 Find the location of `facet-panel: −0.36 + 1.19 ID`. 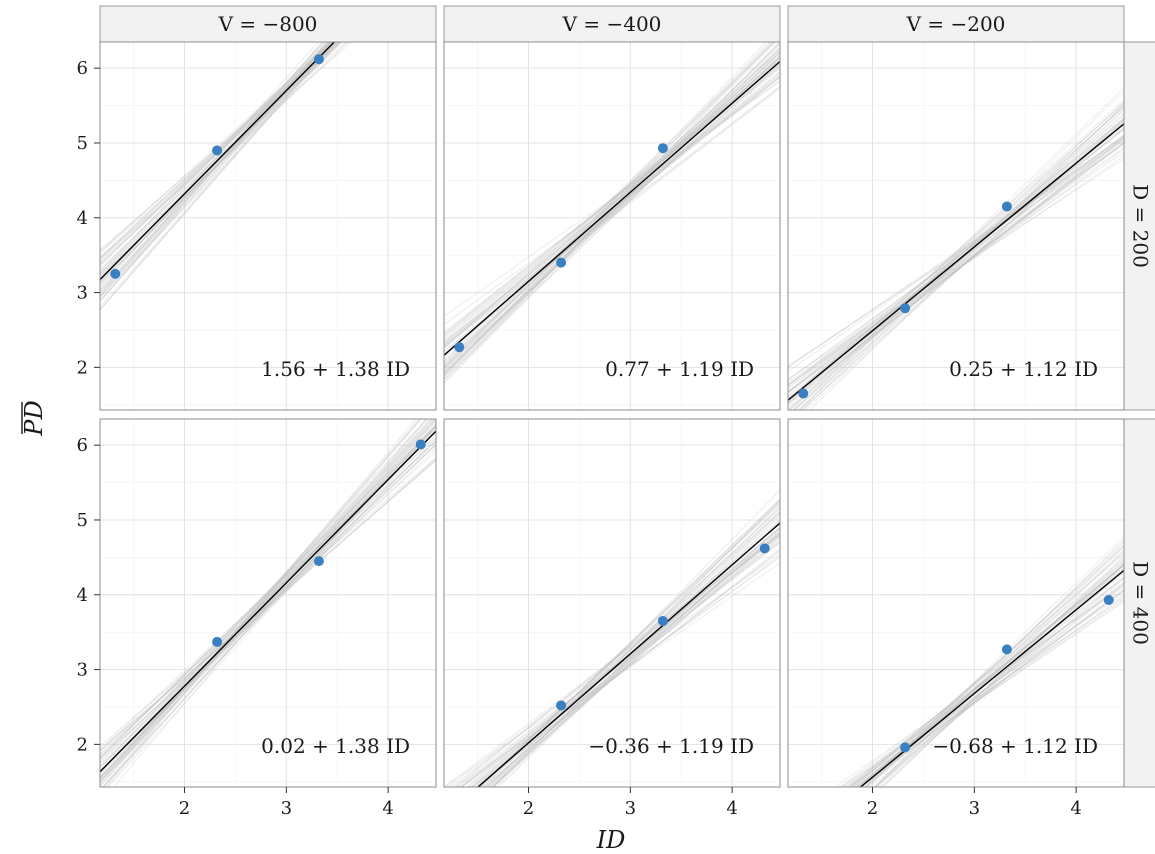

facet-panel: −0.36 + 1.19 ID is located at coordinates (612, 629).